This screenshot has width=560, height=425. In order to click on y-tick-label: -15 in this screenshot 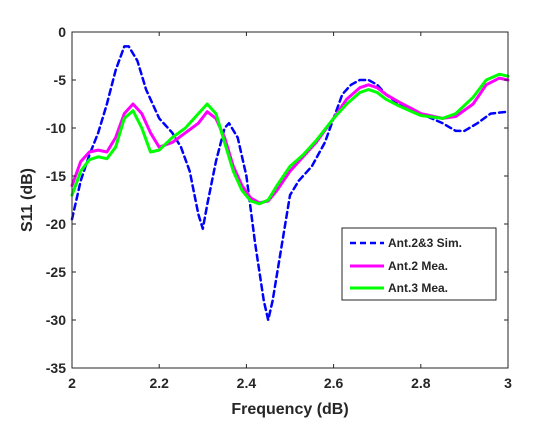, I will do `click(56, 176)`.